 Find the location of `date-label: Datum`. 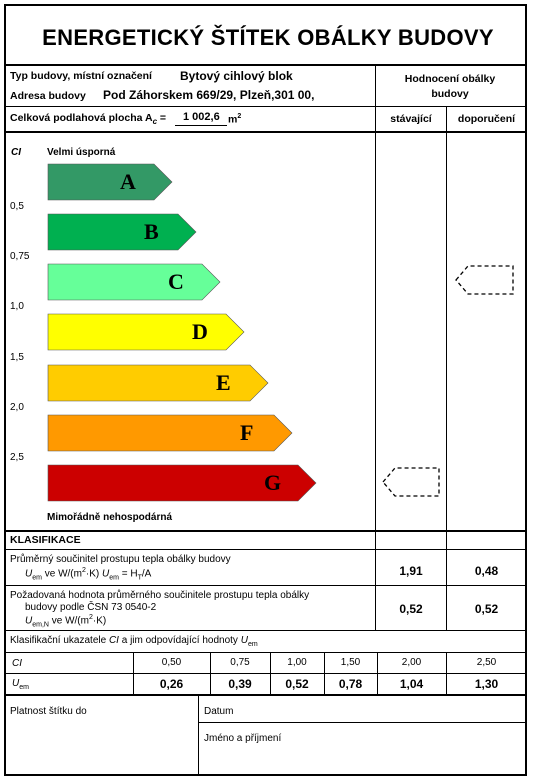

date-label: Datum is located at coordinates (219, 711).